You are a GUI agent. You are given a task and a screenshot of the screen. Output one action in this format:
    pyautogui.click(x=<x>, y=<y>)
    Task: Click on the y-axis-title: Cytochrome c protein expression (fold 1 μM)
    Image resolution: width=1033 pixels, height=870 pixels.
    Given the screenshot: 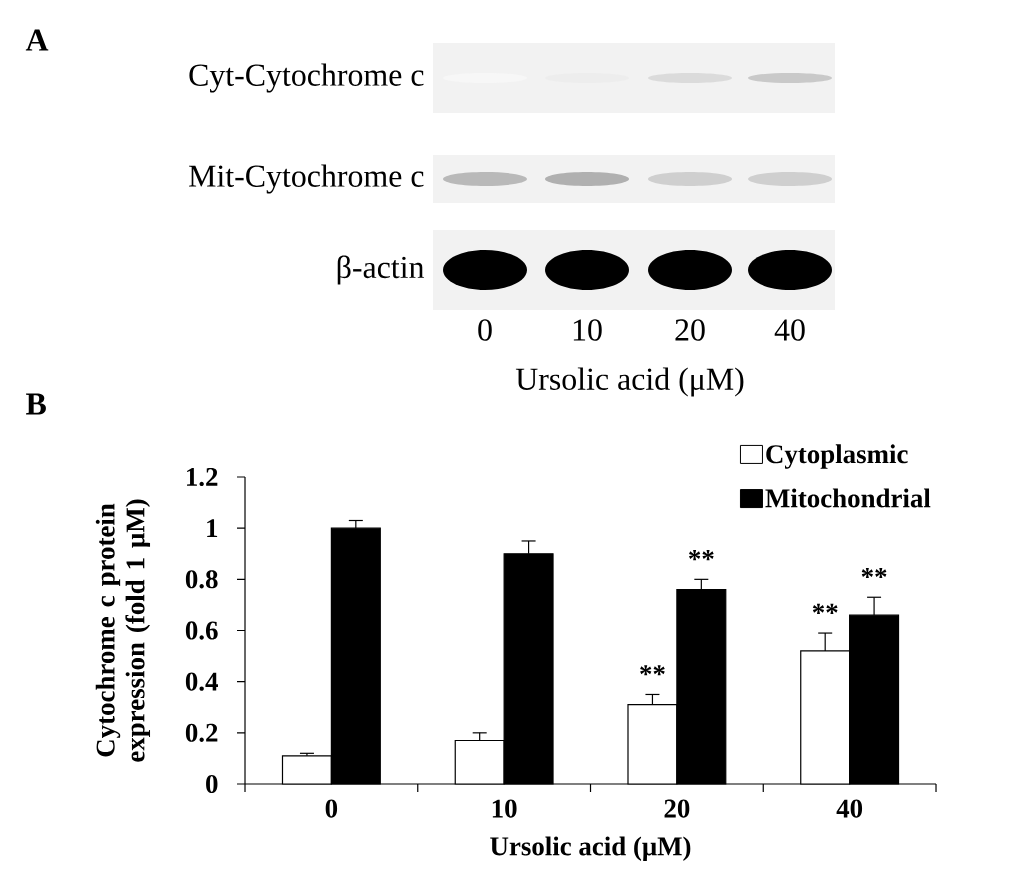 What is the action you would take?
    pyautogui.click(x=123, y=630)
    